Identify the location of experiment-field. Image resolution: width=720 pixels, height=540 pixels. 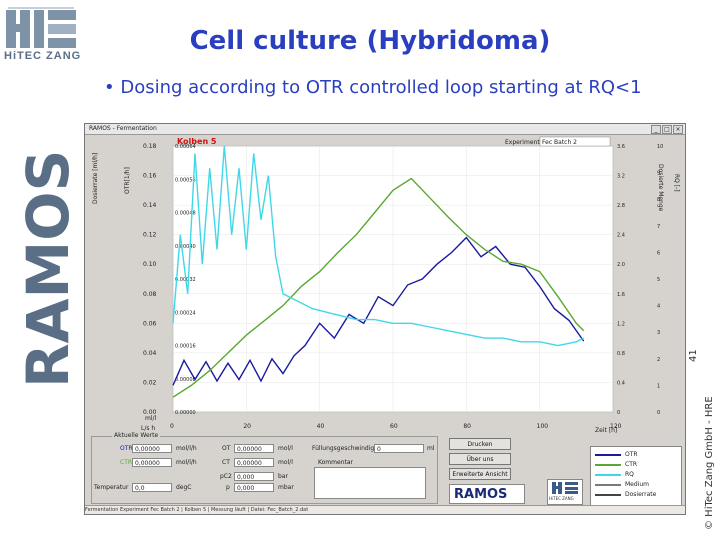
(575, 141).